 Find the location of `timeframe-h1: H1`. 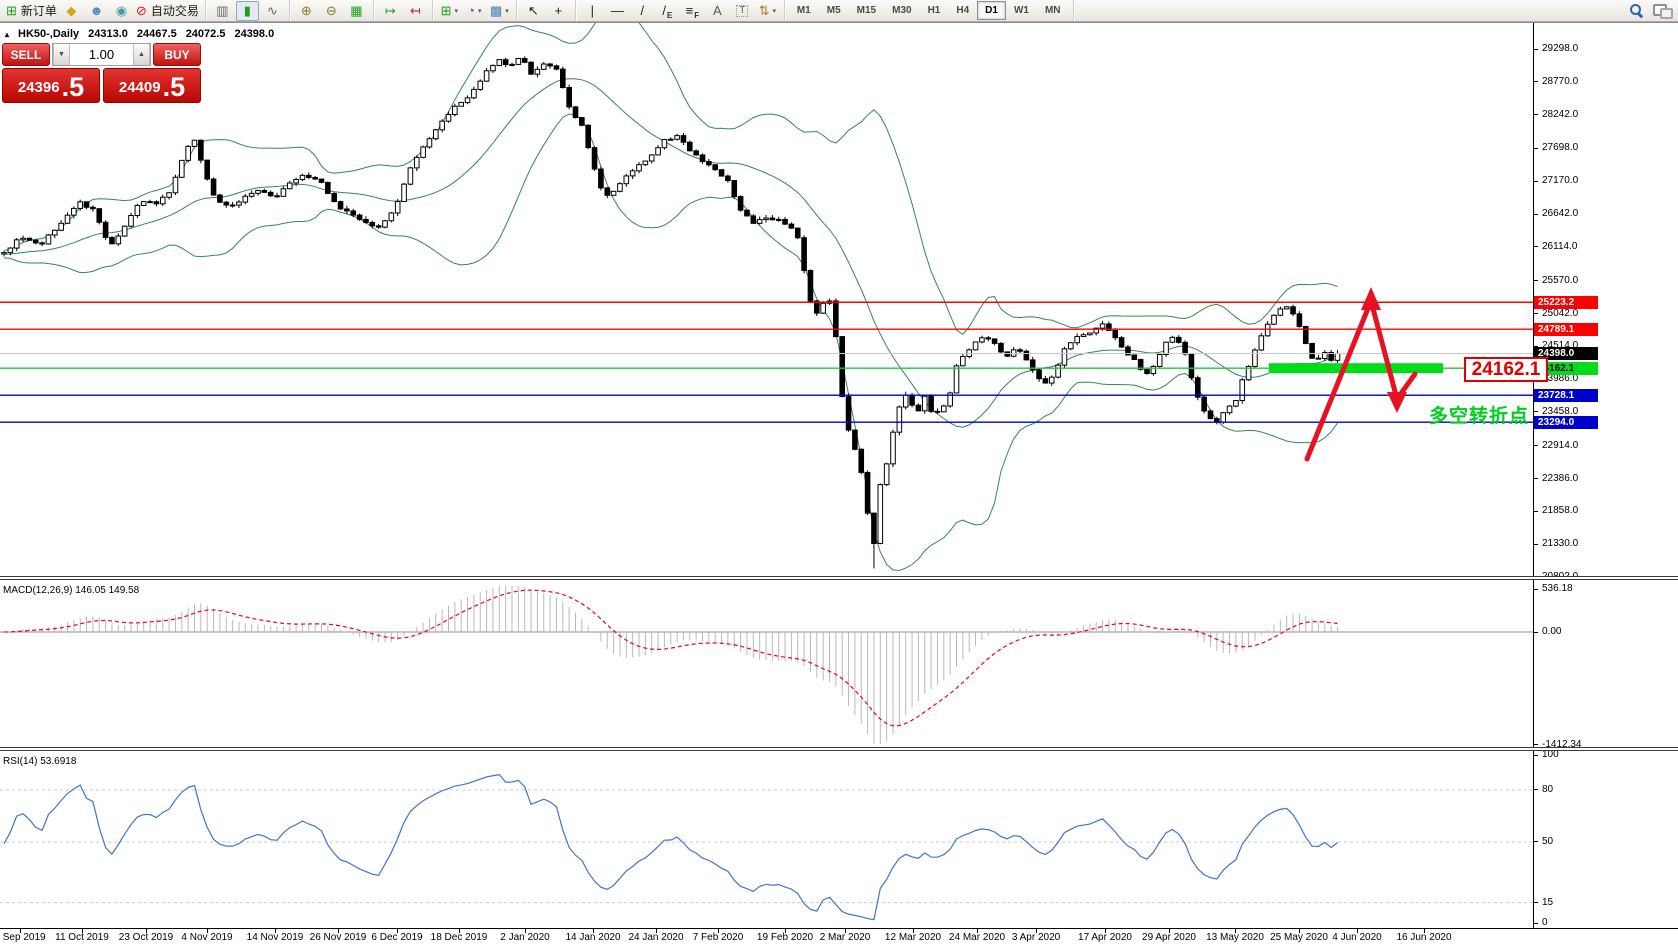

timeframe-h1: H1 is located at coordinates (934, 10).